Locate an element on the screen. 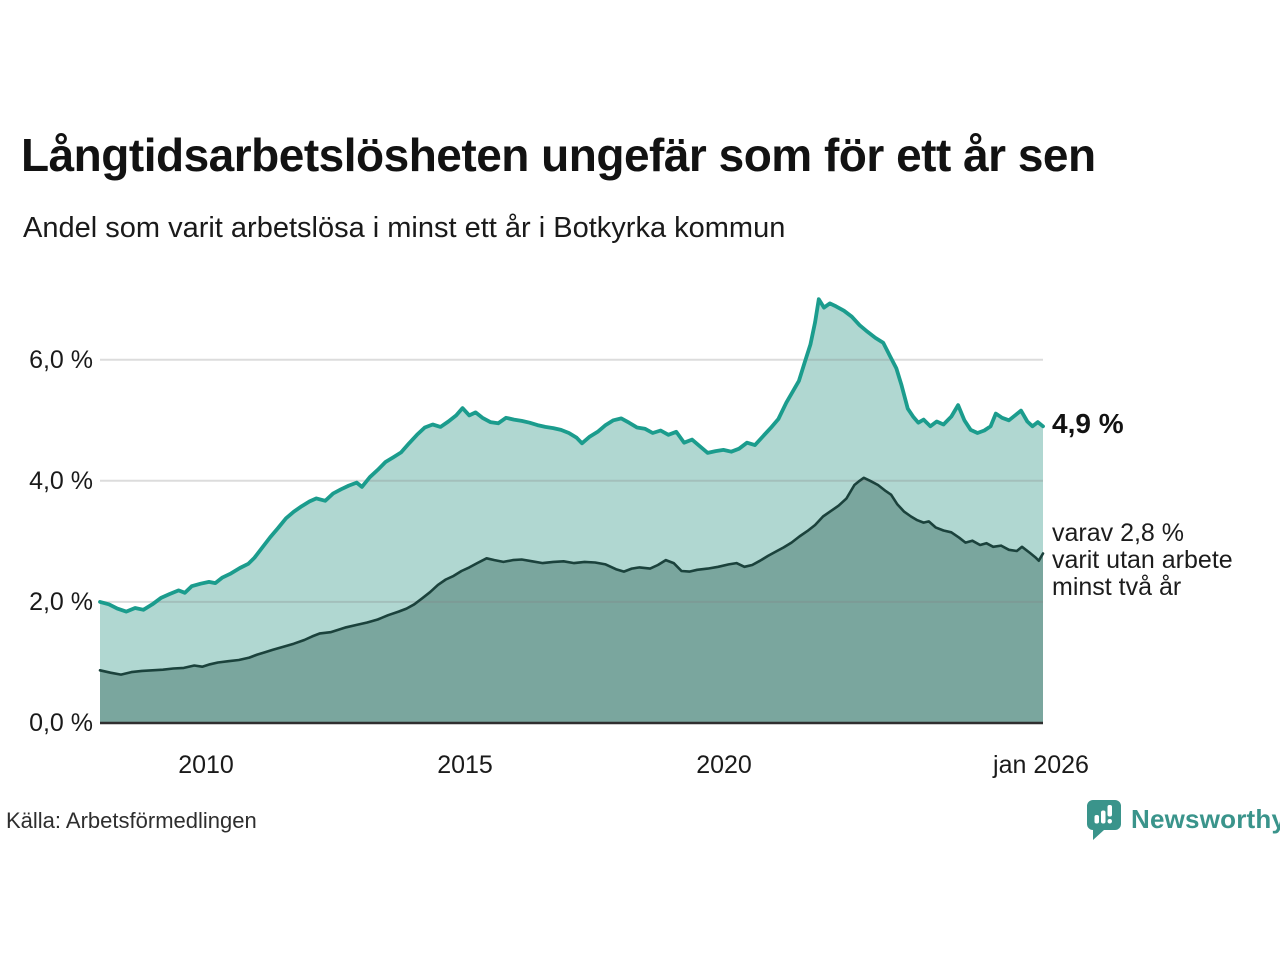  x-axis-label-2015: 2015 is located at coordinates (465, 765).